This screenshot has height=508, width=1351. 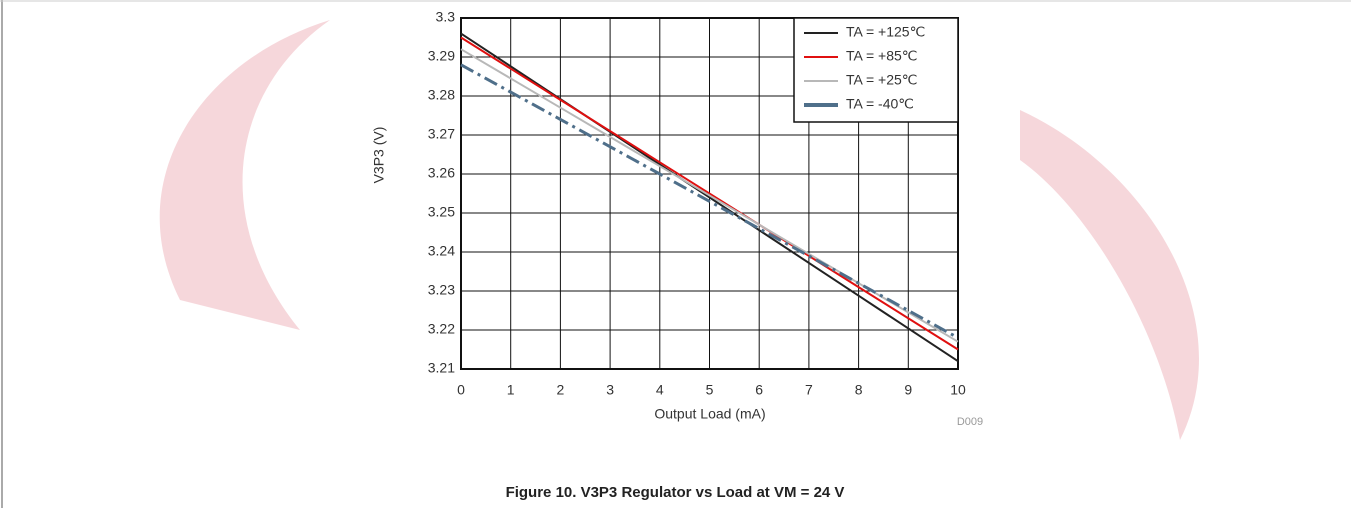 What do you see at coordinates (859, 390) in the screenshot?
I see `x-tick-label: 8` at bounding box center [859, 390].